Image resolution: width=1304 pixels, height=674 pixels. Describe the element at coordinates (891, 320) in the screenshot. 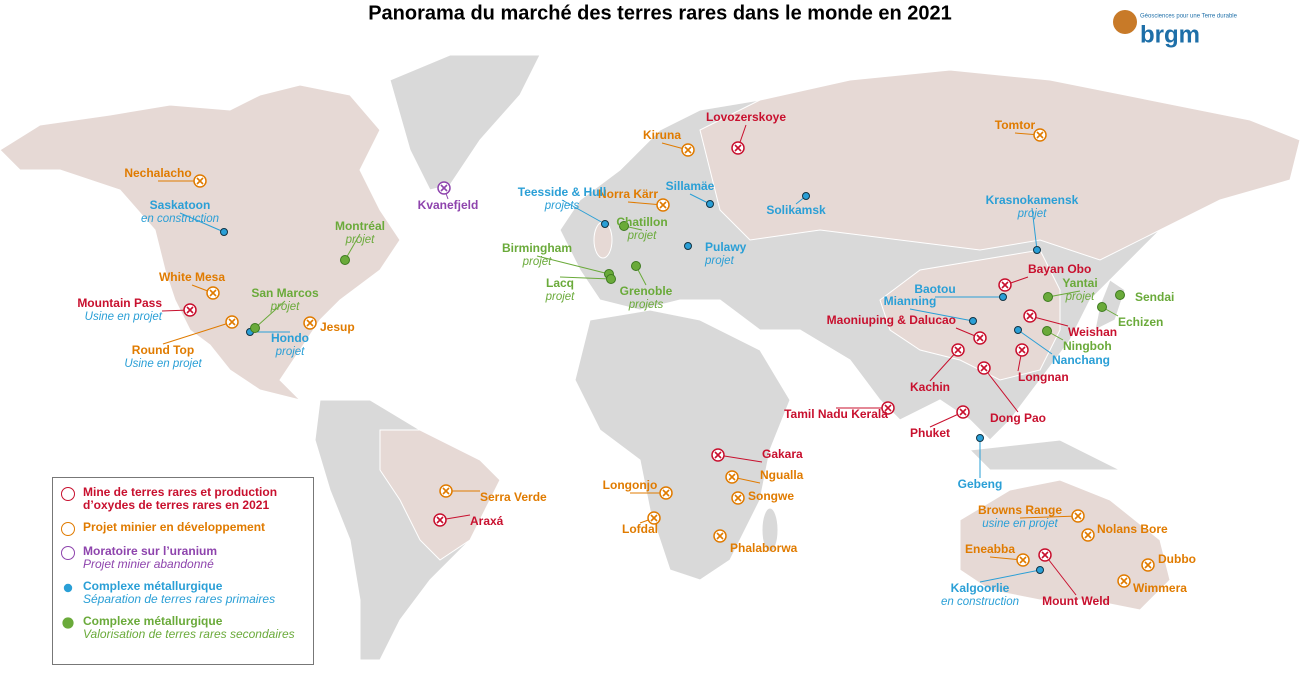

I see `site-name: Maoniuping & Dalucao` at that location.